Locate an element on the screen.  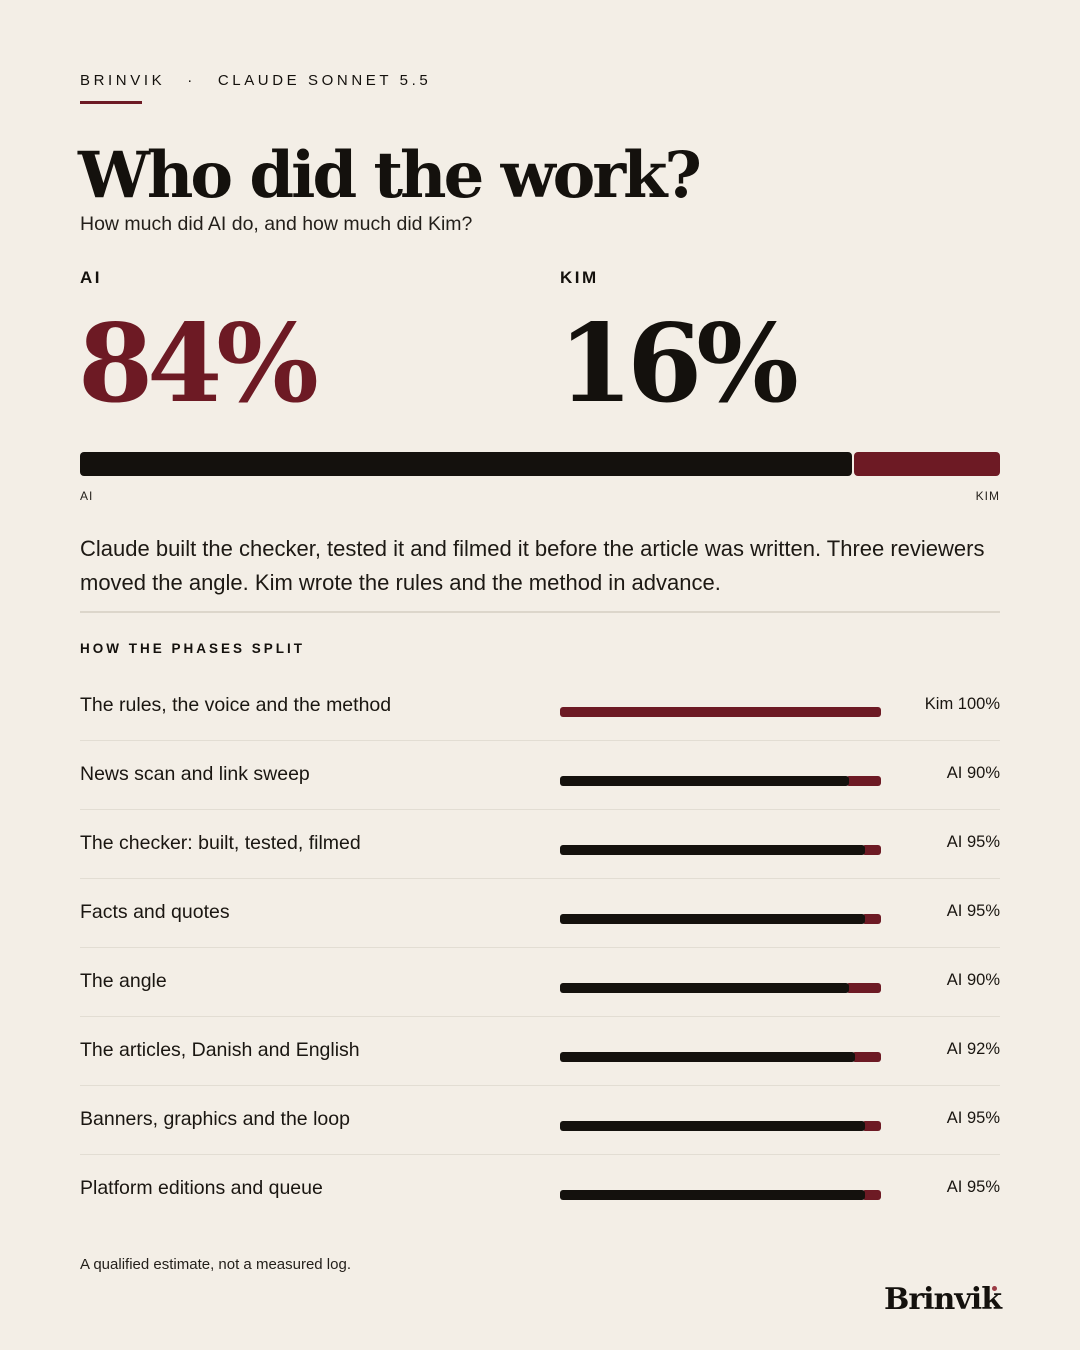
kim-stat-value: 16% is located at coordinates (678, 364).